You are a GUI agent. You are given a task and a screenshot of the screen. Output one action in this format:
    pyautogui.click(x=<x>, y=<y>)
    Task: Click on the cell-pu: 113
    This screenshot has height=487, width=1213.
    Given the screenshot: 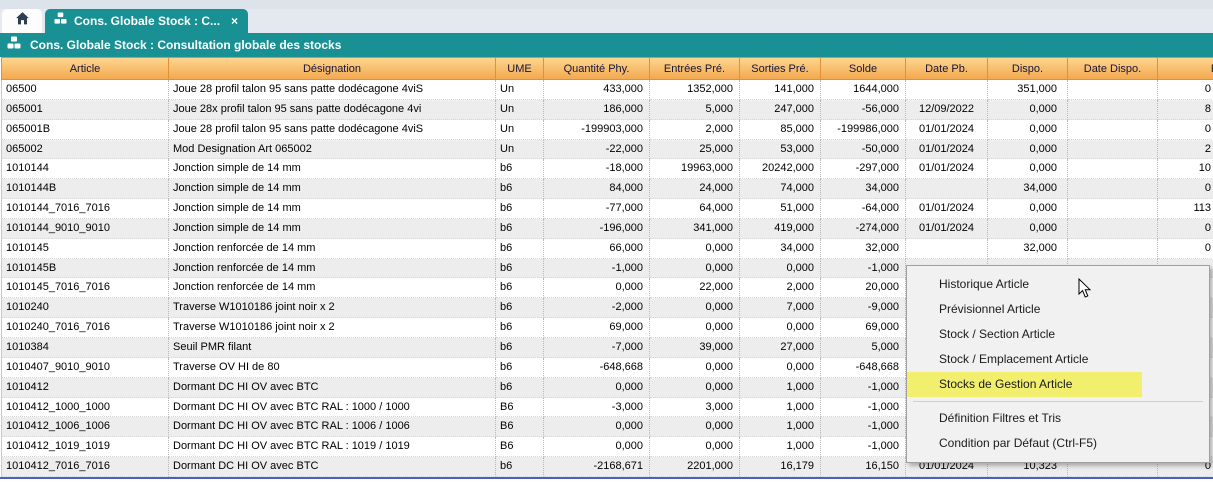 What is the action you would take?
    pyautogui.click(x=1185, y=209)
    